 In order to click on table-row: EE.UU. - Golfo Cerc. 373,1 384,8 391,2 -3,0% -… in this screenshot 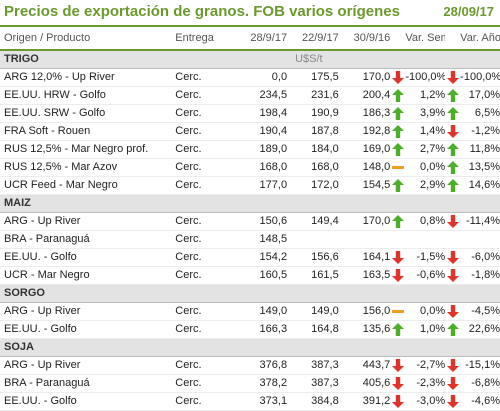, I will do `click(250, 401)`.